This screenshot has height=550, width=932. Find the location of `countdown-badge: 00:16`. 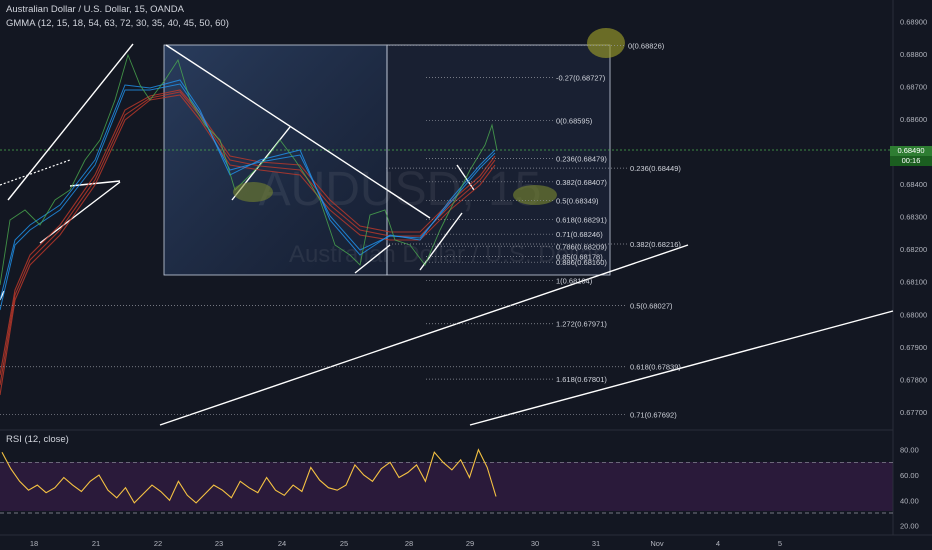

countdown-badge: 00:16 is located at coordinates (911, 161).